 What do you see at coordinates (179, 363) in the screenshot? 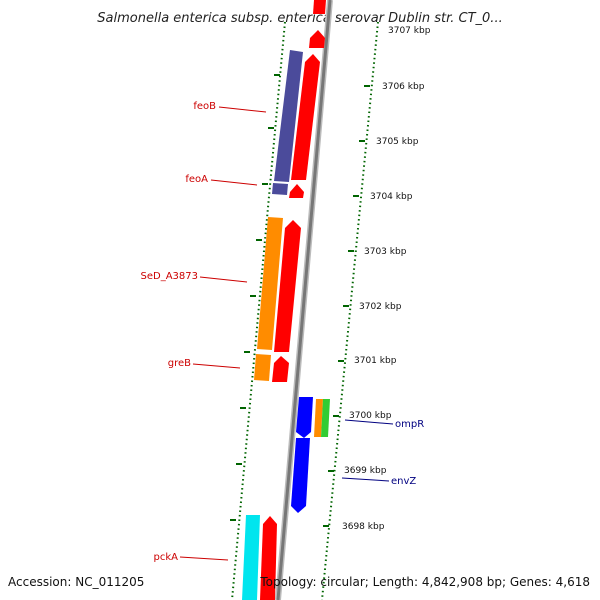
I see `gene-label-greB: greB` at bounding box center [179, 363].